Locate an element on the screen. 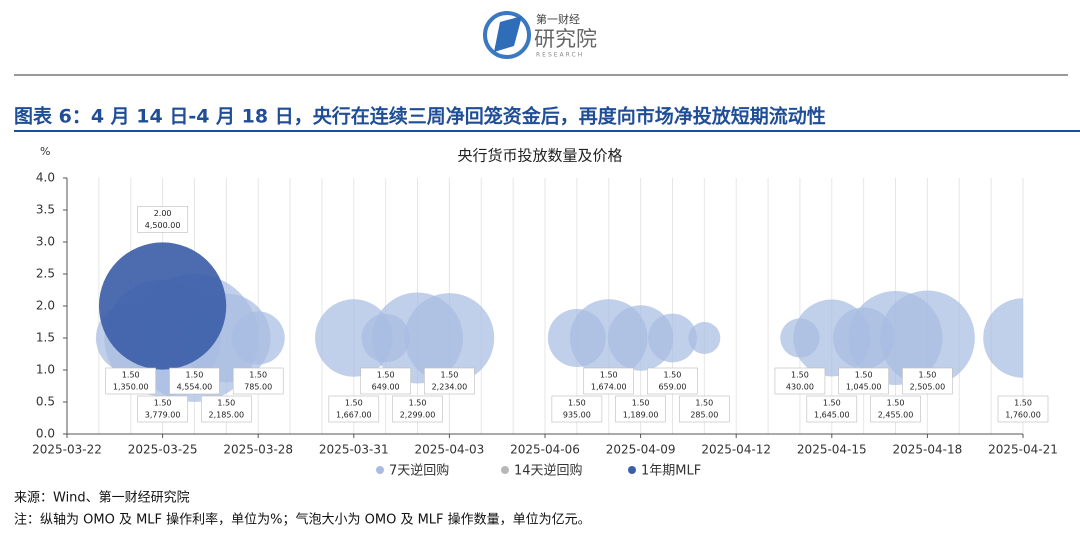 The height and width of the screenshot is (540, 1080). y-tick-label: 2.5 is located at coordinates (45, 274).